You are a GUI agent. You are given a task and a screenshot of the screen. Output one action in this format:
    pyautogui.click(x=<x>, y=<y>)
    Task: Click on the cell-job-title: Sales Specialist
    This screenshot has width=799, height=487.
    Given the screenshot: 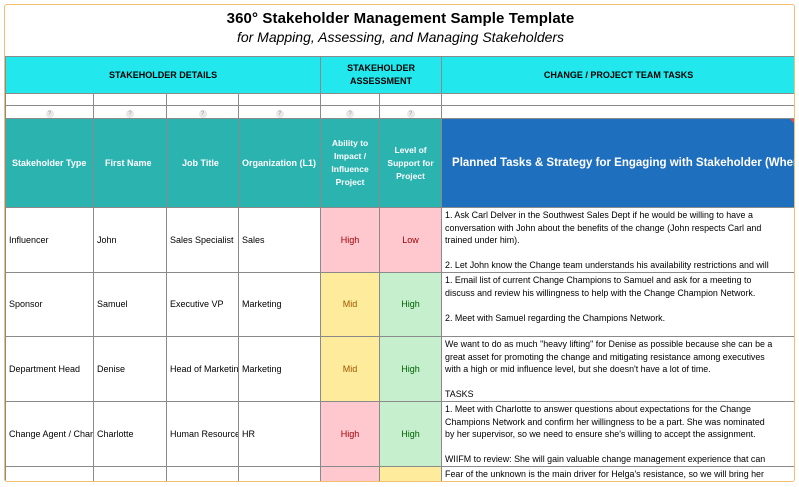 What is the action you would take?
    pyautogui.click(x=202, y=240)
    